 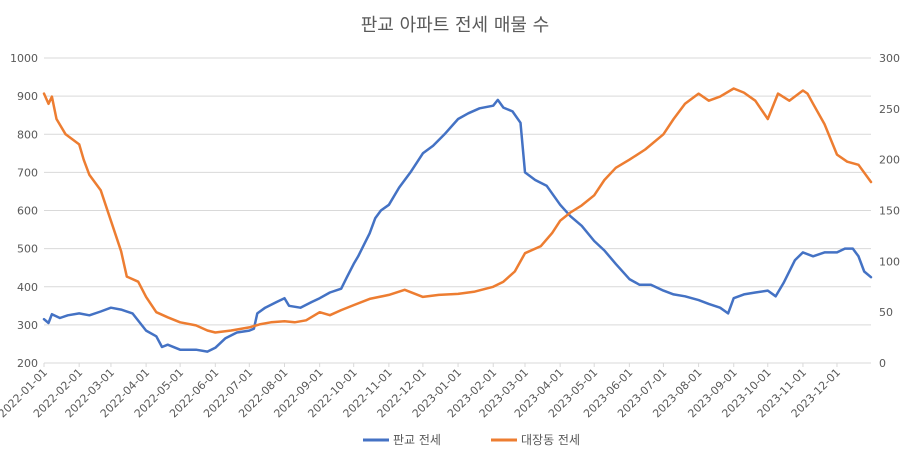 I want to click on y-left-tick-label: 500, so click(x=27, y=249).